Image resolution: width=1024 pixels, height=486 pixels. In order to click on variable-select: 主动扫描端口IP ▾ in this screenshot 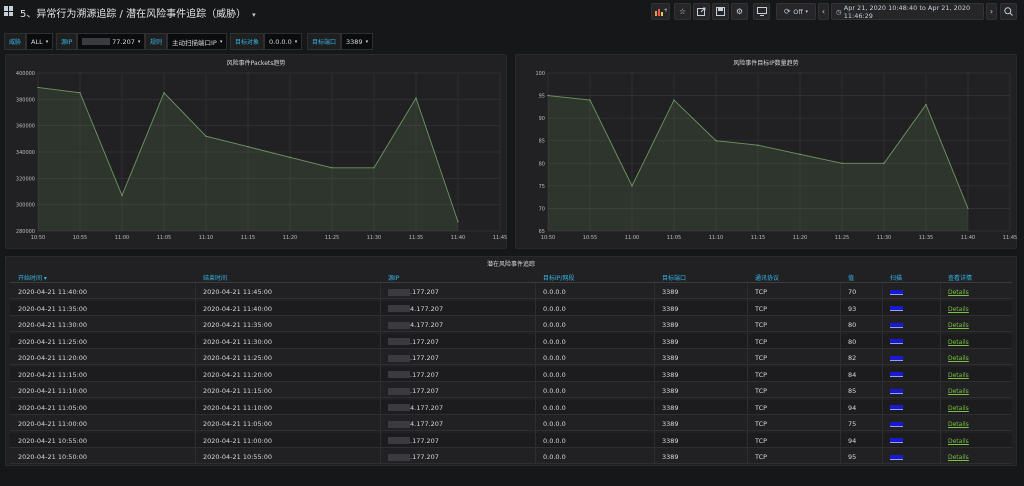, I will do `click(197, 41)`.